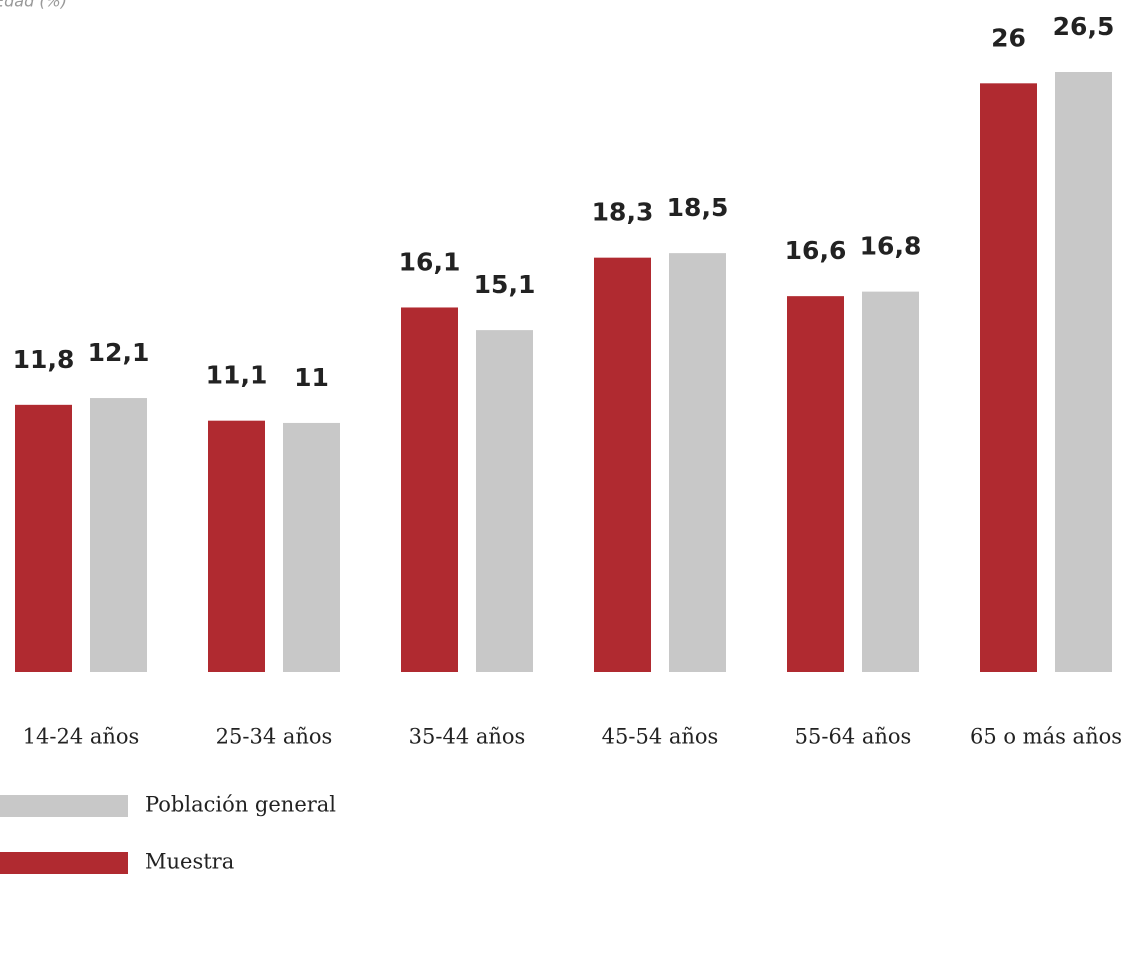  I want to click on value-label: 11,8, so click(44, 359).